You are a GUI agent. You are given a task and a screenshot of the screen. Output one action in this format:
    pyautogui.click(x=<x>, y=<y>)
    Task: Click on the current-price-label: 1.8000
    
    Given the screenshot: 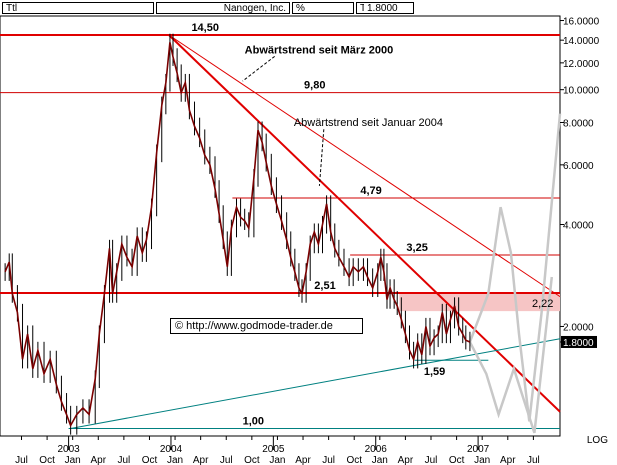 What is the action you would take?
    pyautogui.click(x=578, y=343)
    